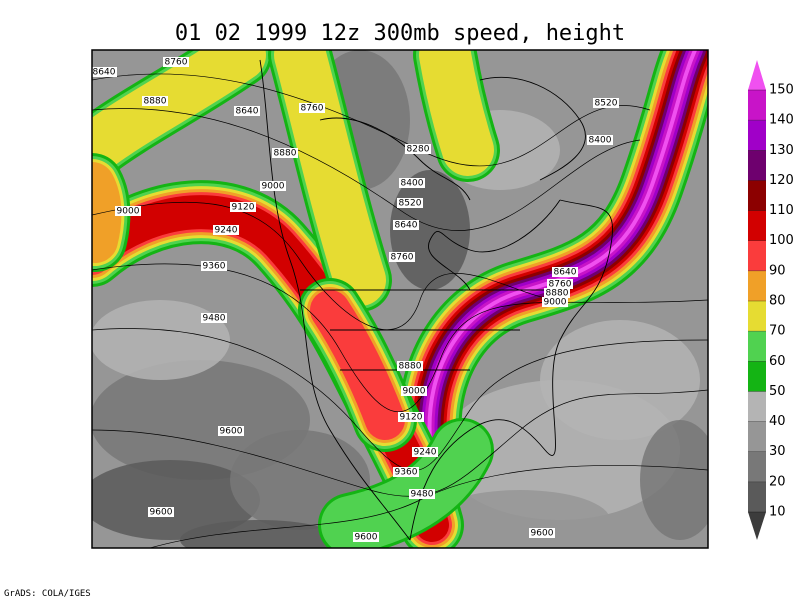  What do you see at coordinates (777, 301) in the screenshot?
I see `colorbar-label: 80` at bounding box center [777, 301].